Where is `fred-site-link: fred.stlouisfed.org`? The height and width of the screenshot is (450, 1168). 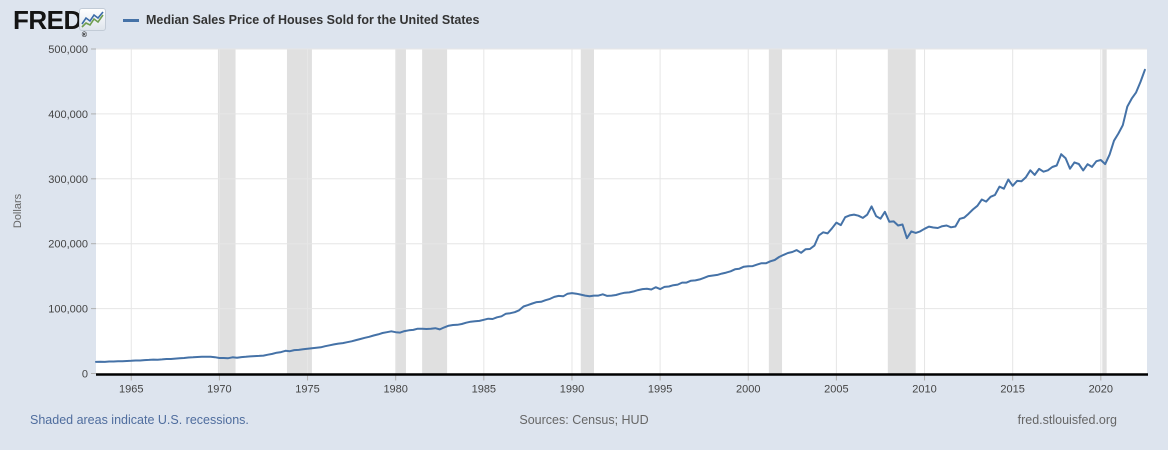
fred-site-link: fred.stlouisfed.org is located at coordinates (1067, 420).